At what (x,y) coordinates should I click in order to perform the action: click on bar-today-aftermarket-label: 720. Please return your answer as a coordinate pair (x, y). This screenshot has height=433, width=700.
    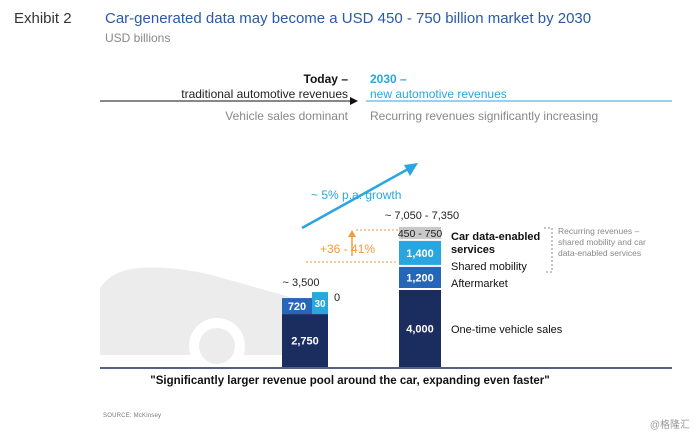
    Looking at the image, I should click on (297, 307).